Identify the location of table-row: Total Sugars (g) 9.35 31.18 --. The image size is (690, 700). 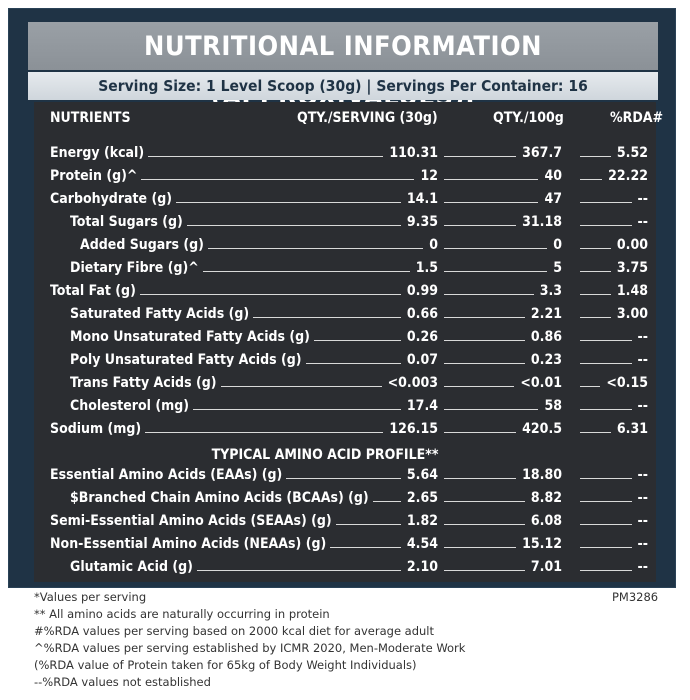
(345, 223).